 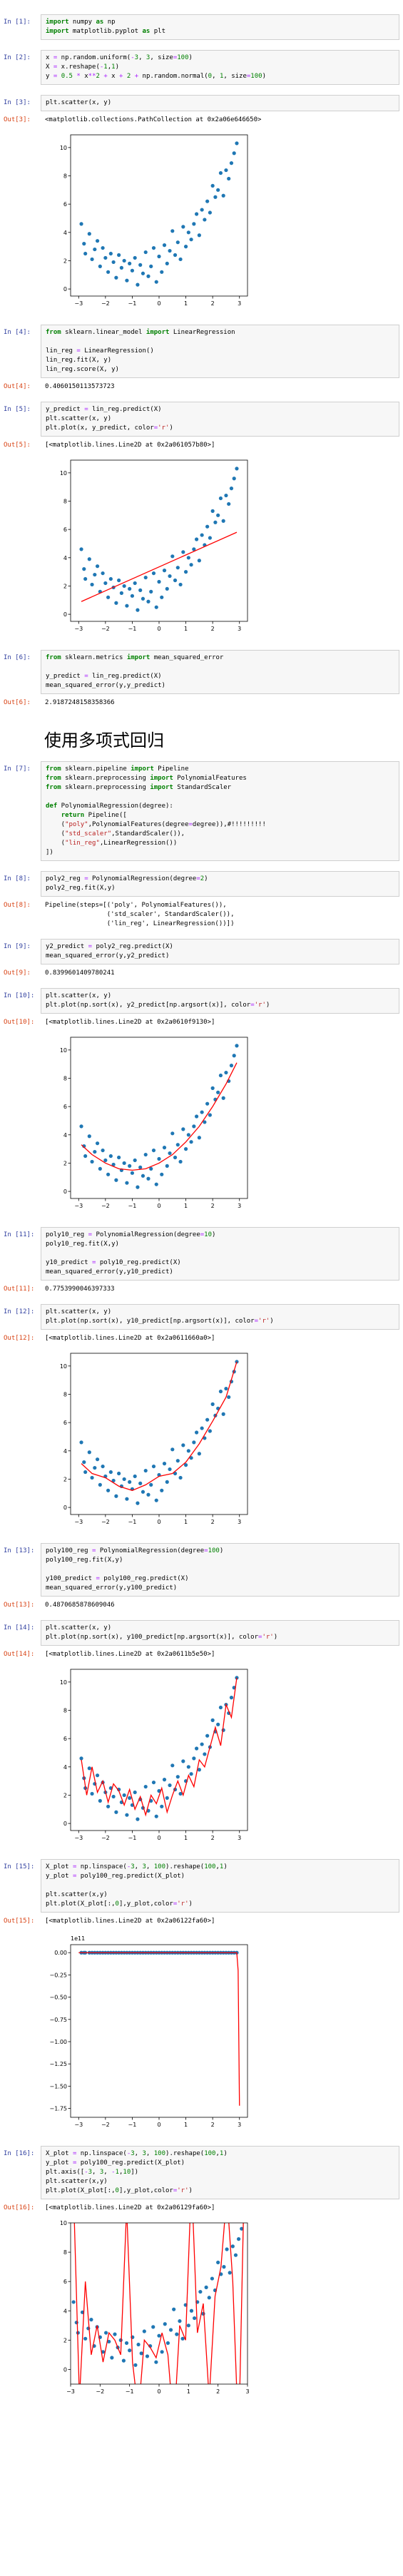 I want to click on y-tick-label: 6, so click(x=65, y=1107).